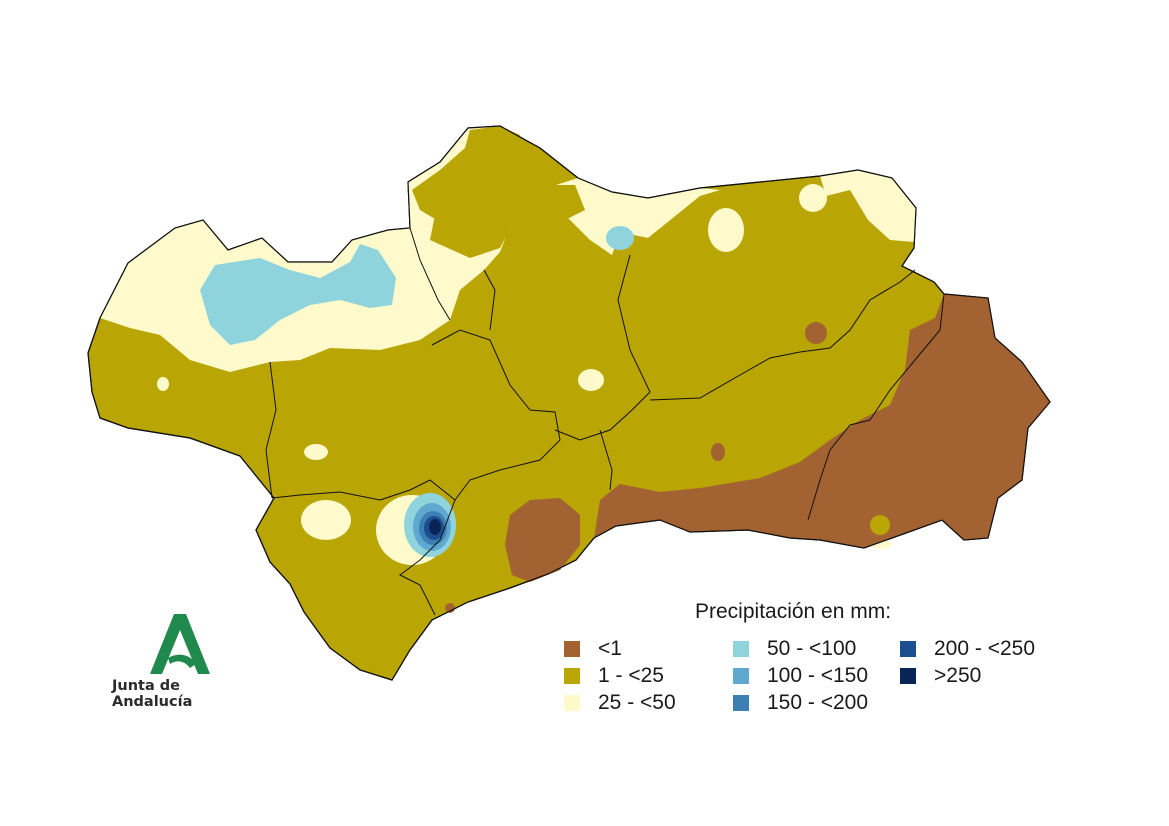  What do you see at coordinates (593, 648) in the screenshot?
I see `legend-item-under-1: <1` at bounding box center [593, 648].